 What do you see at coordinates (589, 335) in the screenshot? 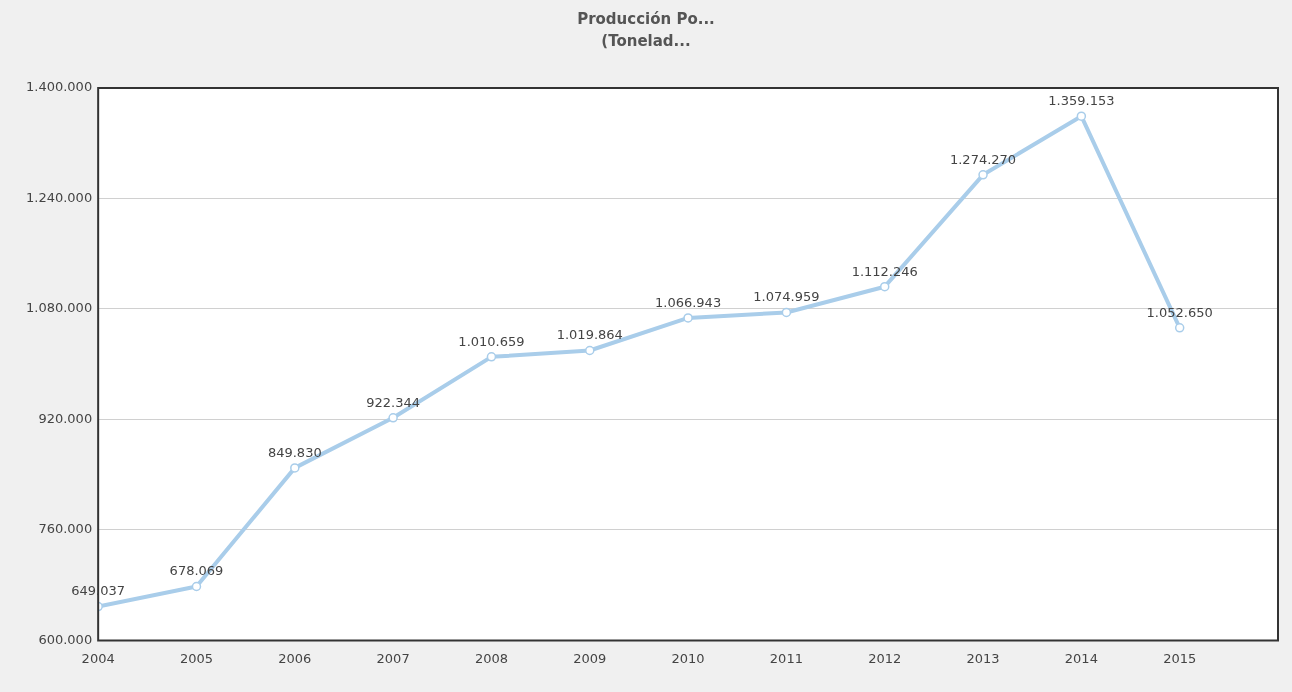
I see `data-label: 1.019.864` at bounding box center [589, 335].